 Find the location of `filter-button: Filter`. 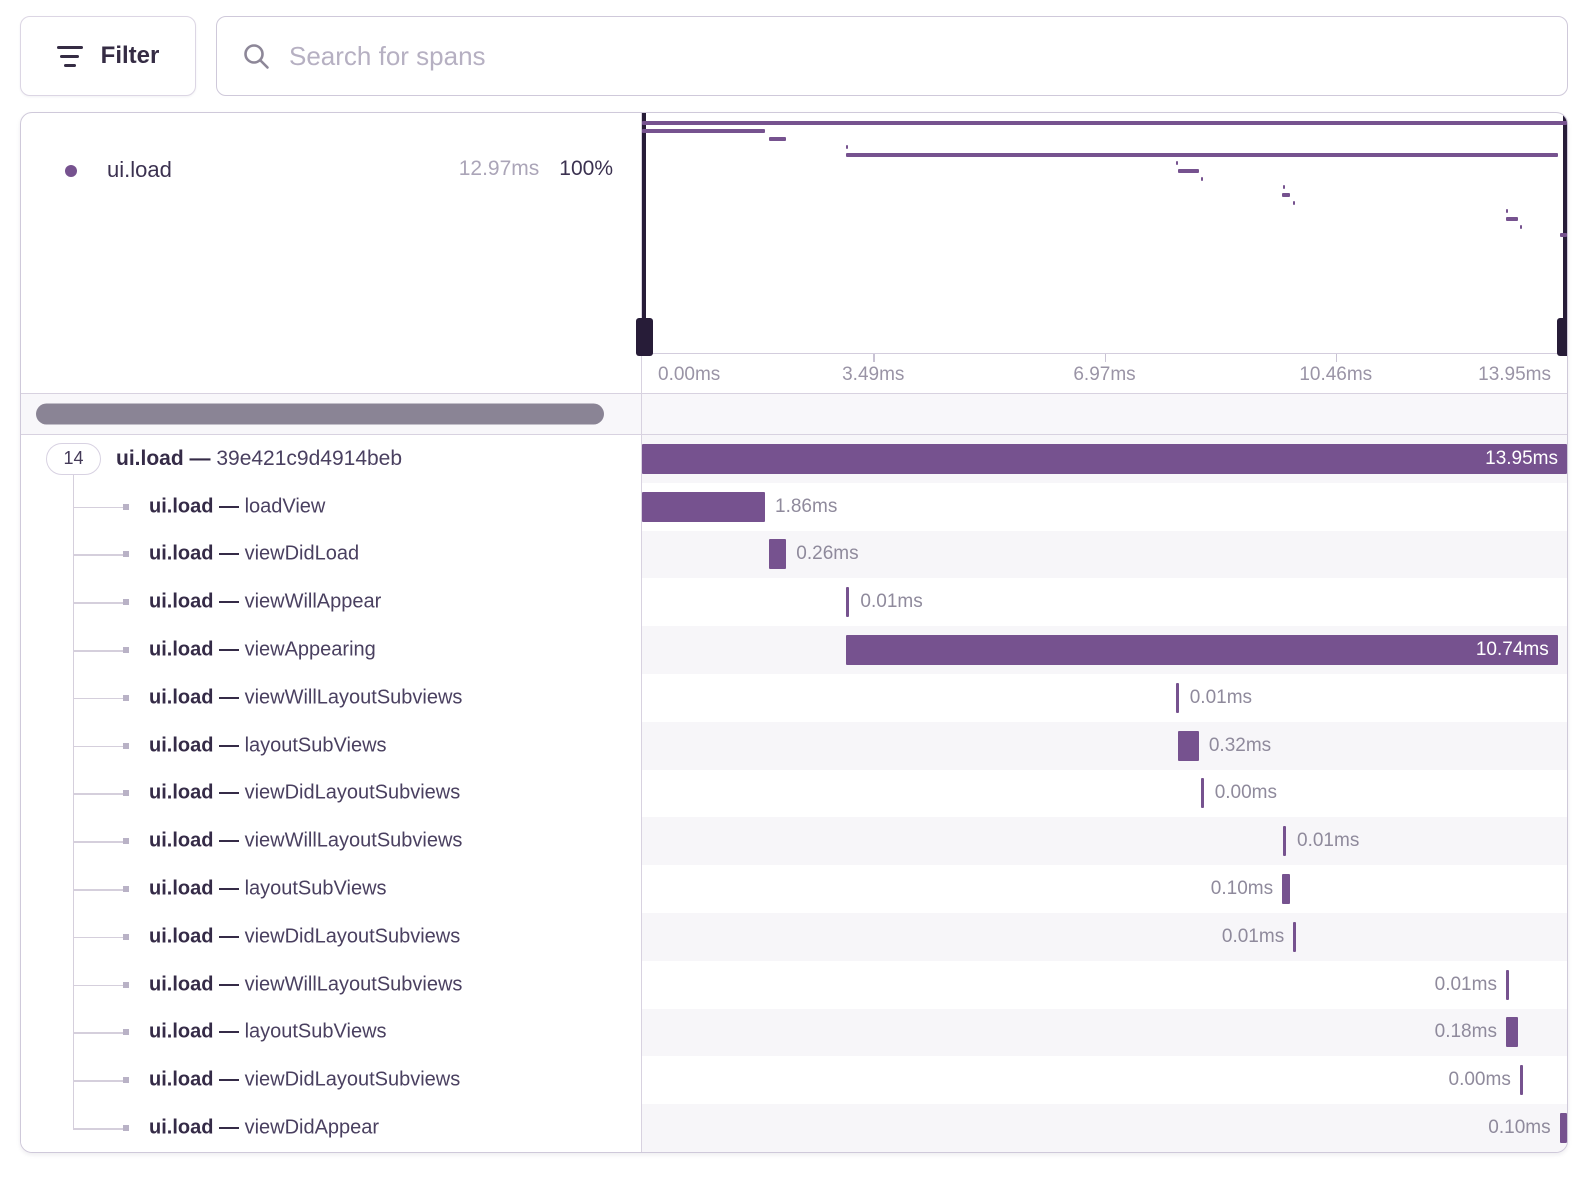

filter-button: Filter is located at coordinates (108, 56).